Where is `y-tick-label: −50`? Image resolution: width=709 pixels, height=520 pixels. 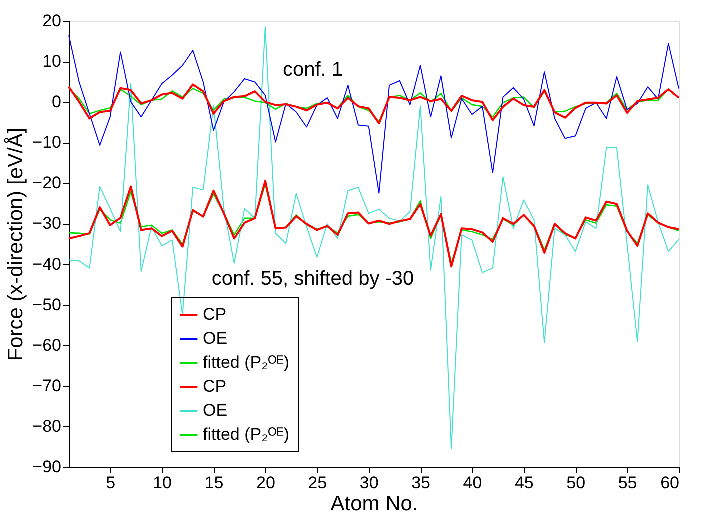 y-tick-label: −50 is located at coordinates (47, 304).